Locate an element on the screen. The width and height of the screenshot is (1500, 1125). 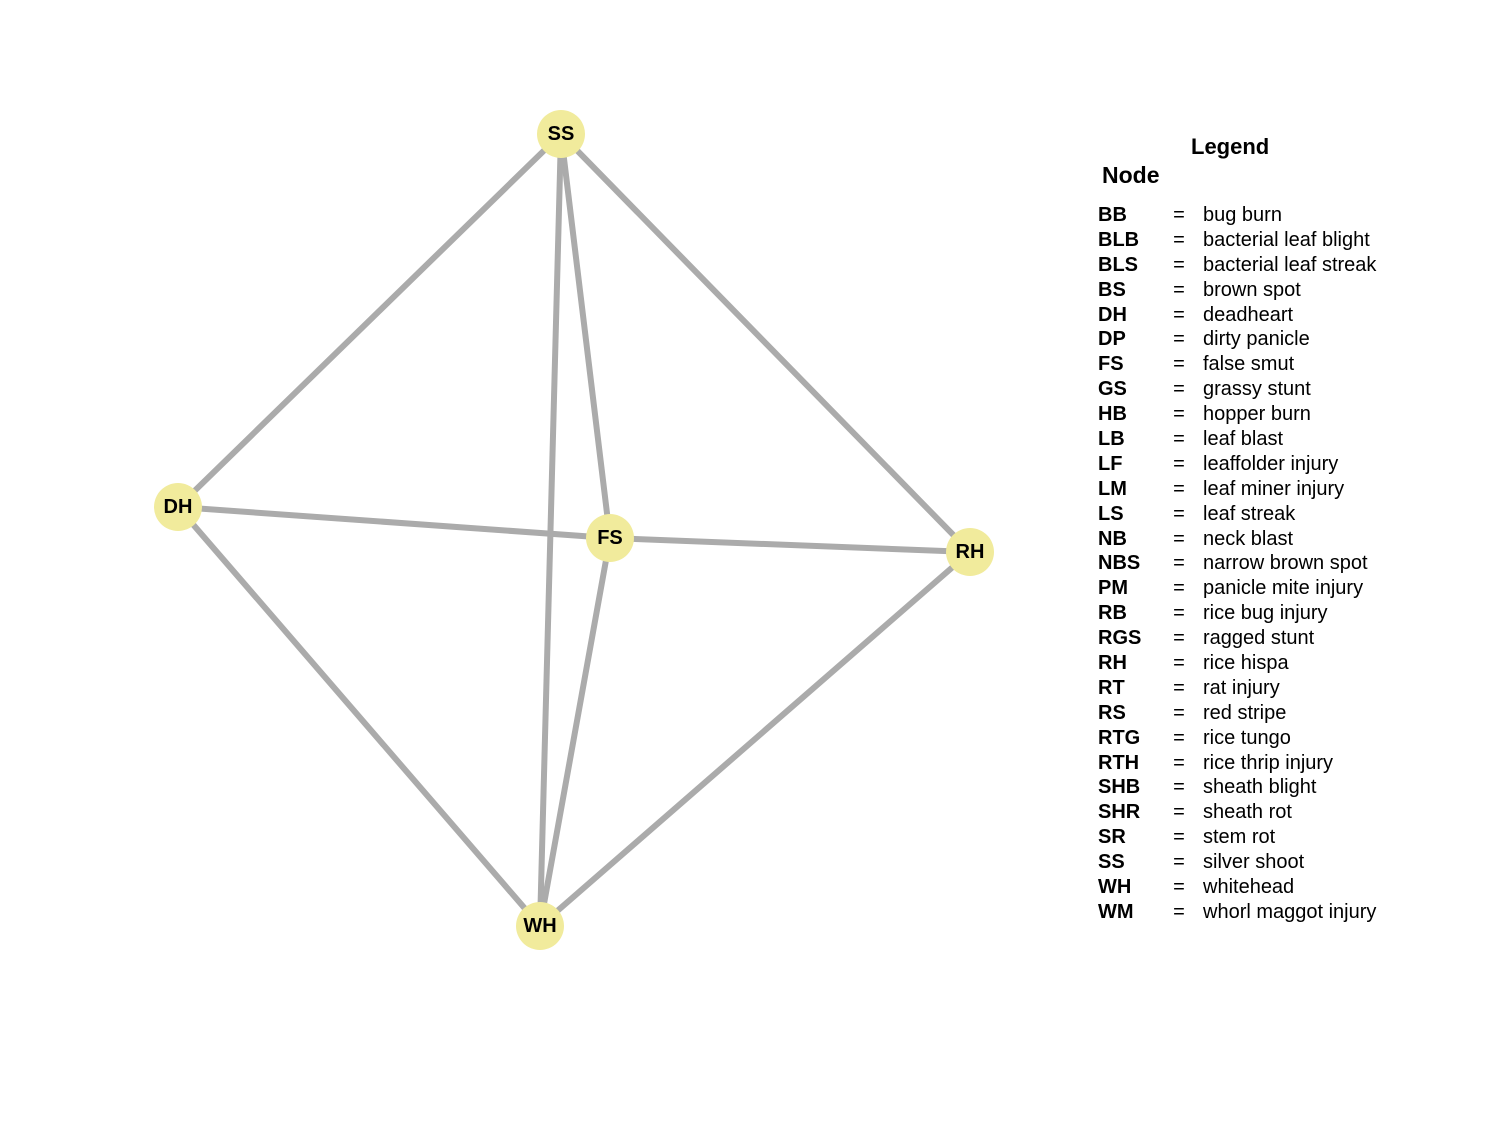
legend-entry: BLS = bacterial leaf streak is located at coordinates (1237, 265).